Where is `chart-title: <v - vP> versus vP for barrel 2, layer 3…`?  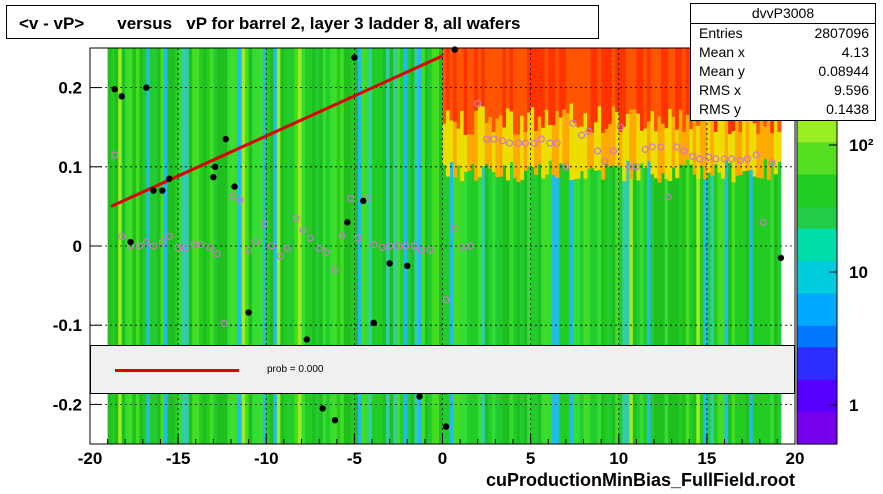
chart-title: <v - vP> versus vP for barrel 2, layer 3… is located at coordinates (270, 23).